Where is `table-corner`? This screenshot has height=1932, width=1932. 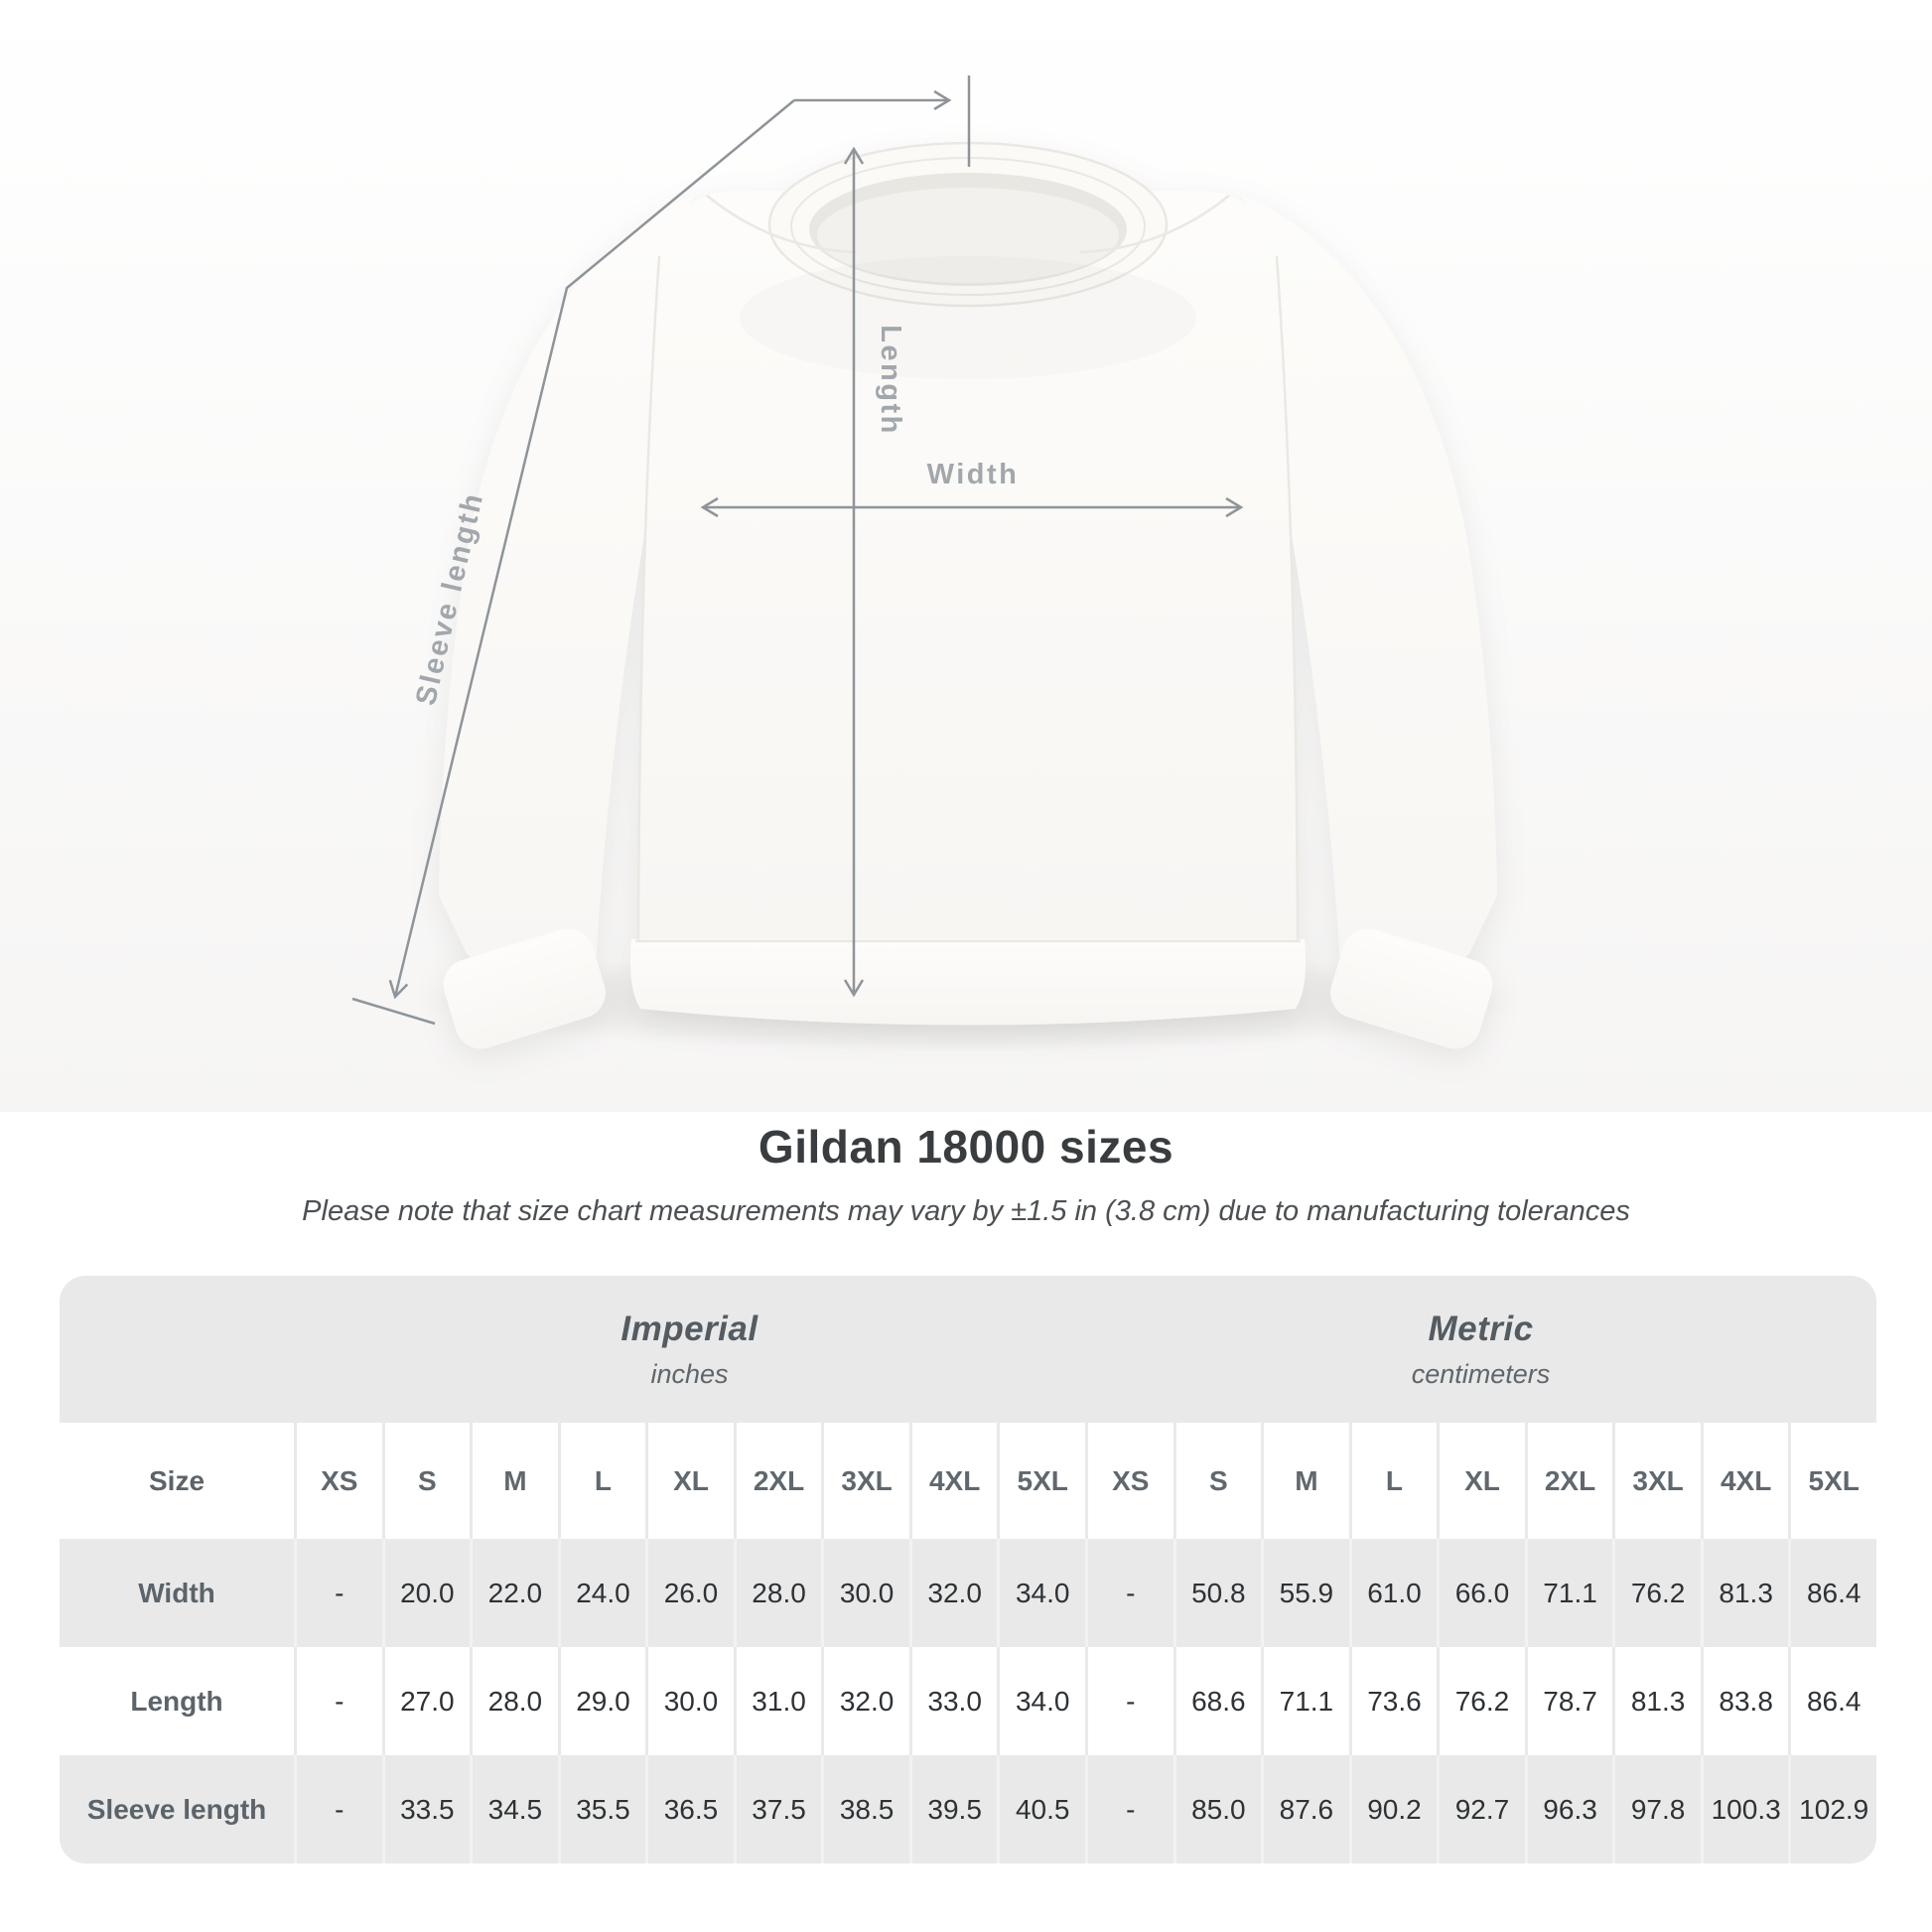 table-corner is located at coordinates (177, 1350).